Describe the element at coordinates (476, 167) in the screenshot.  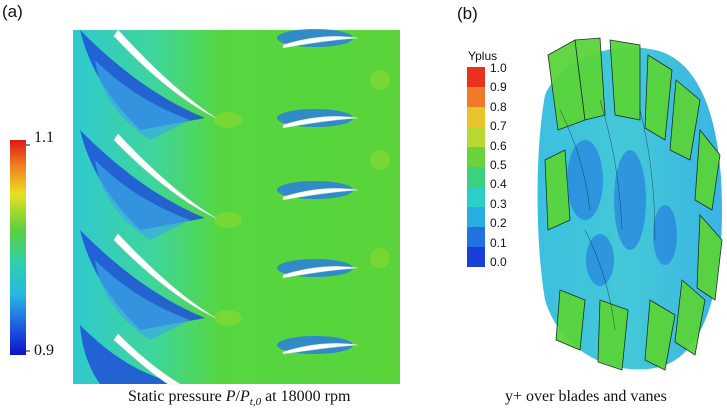
I see `colorbar-b` at that location.